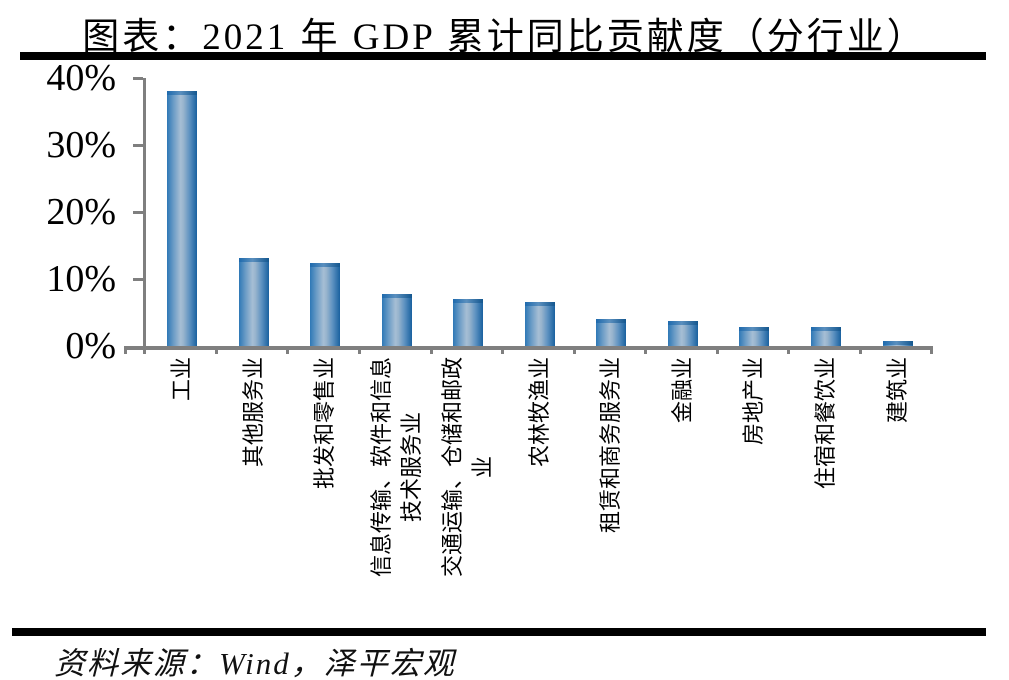 This screenshot has width=1009, height=680. Describe the element at coordinates (81, 279) in the screenshot. I see `y-axis-tick-label: 10%` at that location.